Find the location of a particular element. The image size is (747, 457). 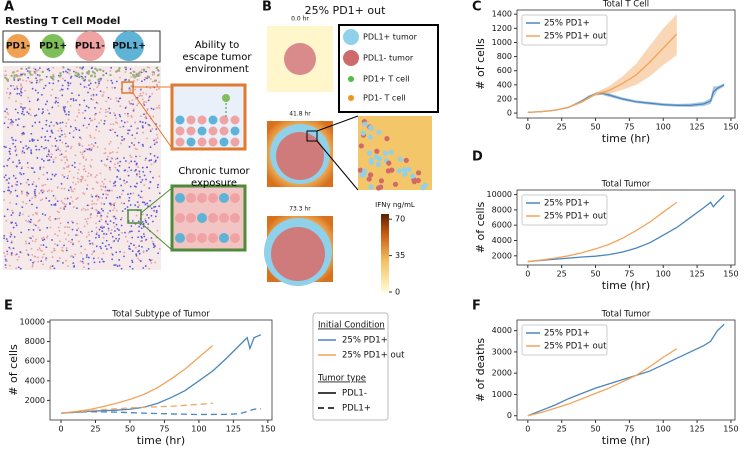

chart-title: Total Tumor is located at coordinates (626, 185).